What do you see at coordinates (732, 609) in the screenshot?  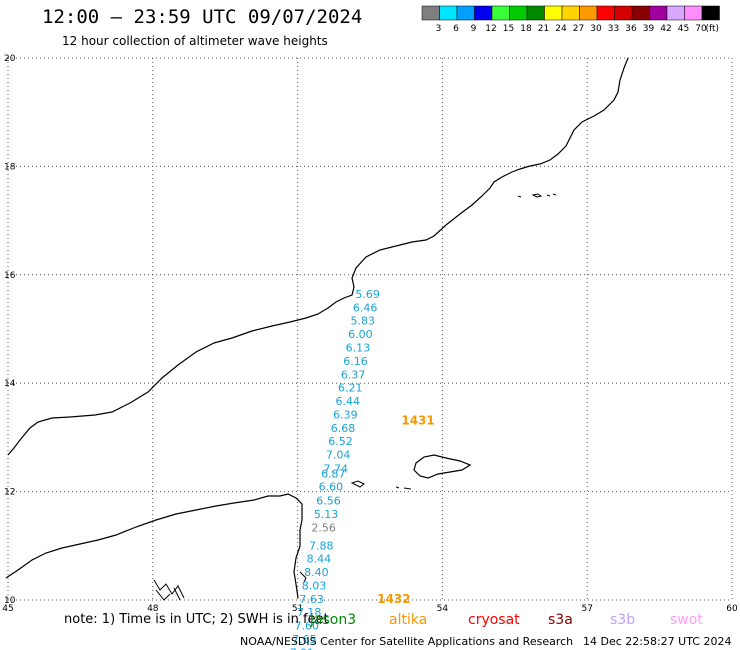 I see `x-tick-label: 60` at bounding box center [732, 609].